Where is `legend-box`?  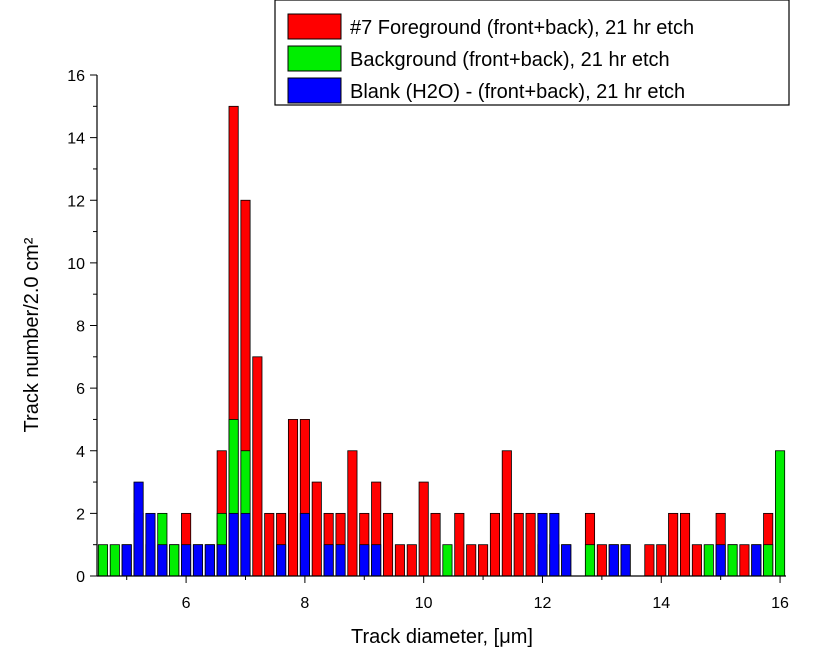 legend-box is located at coordinates (532, 53).